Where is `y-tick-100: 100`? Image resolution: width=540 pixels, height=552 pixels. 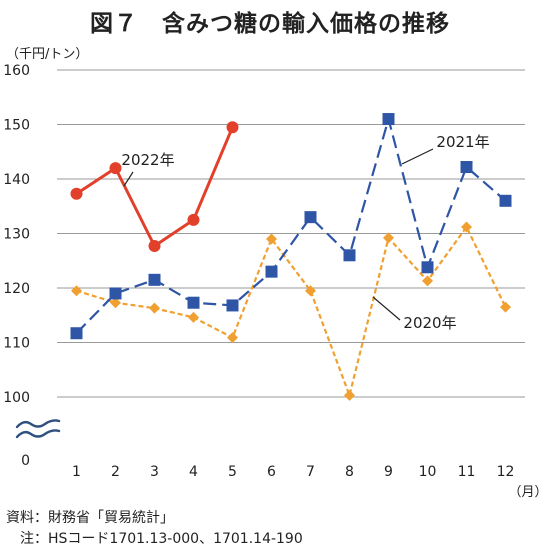
y-tick-100: 100 is located at coordinates (16, 398).